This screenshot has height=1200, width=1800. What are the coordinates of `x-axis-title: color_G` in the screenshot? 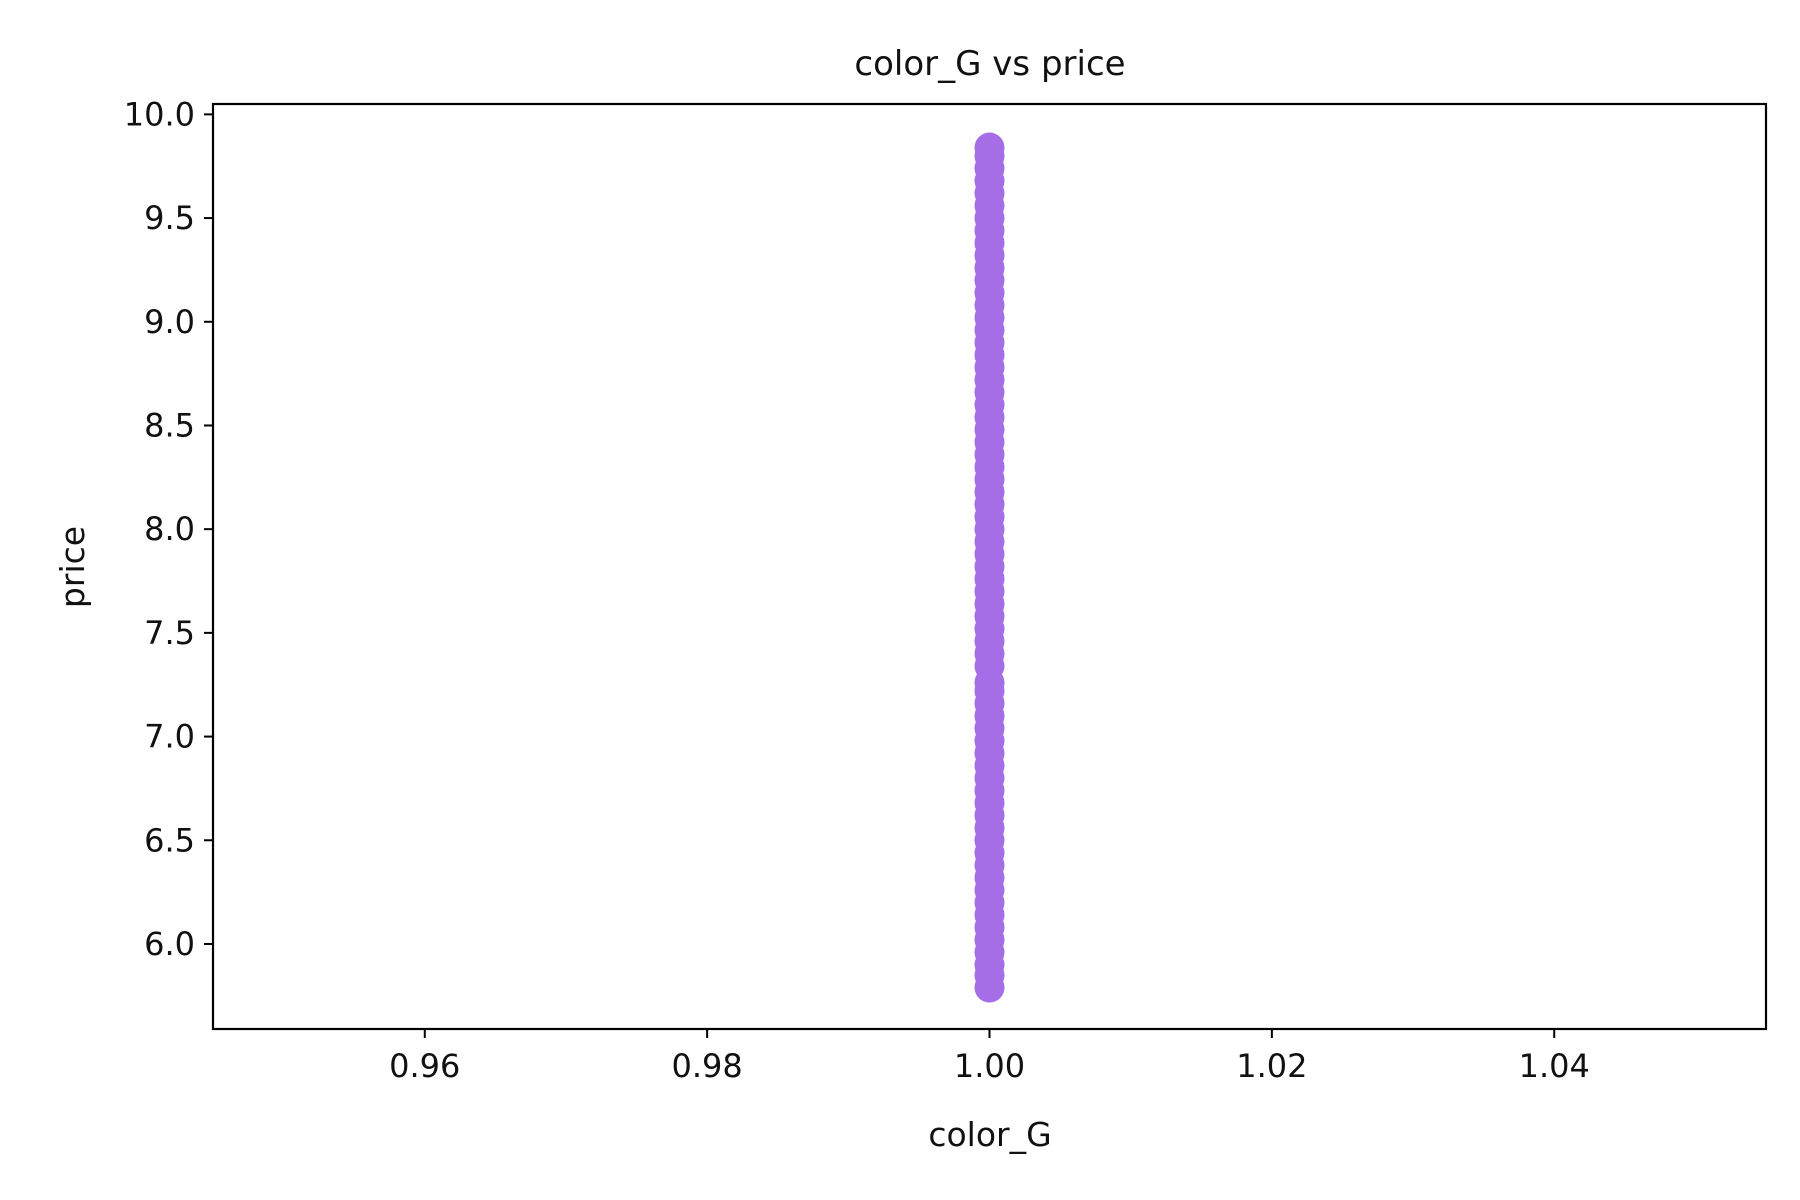 It's located at (989, 1134).